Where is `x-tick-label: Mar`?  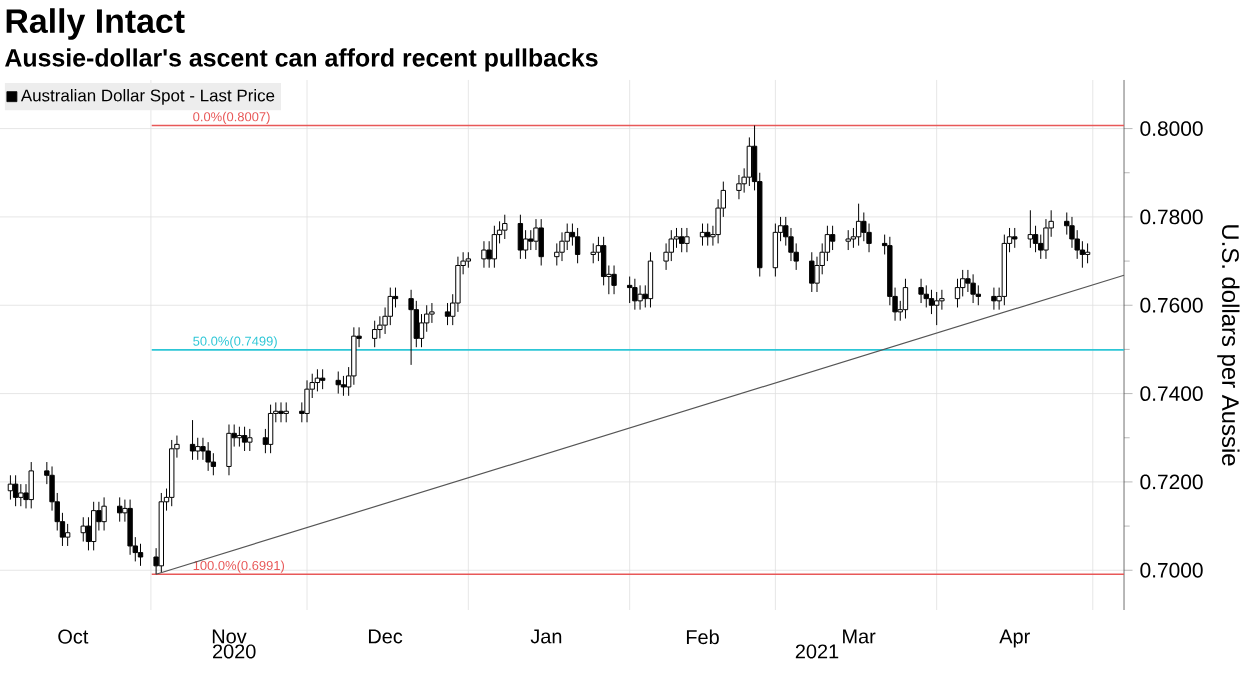 x-tick-label: Mar is located at coordinates (859, 636).